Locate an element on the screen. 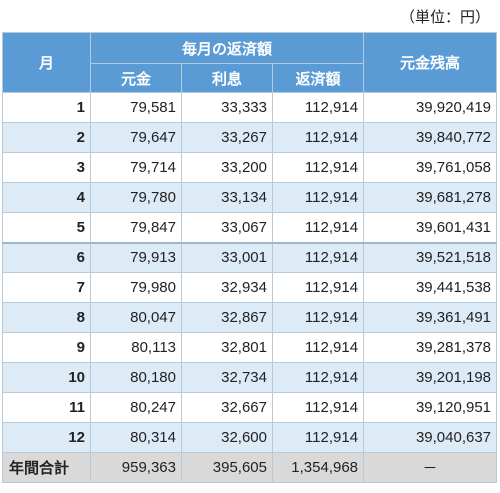  header-interest: 利息 is located at coordinates (227, 78).